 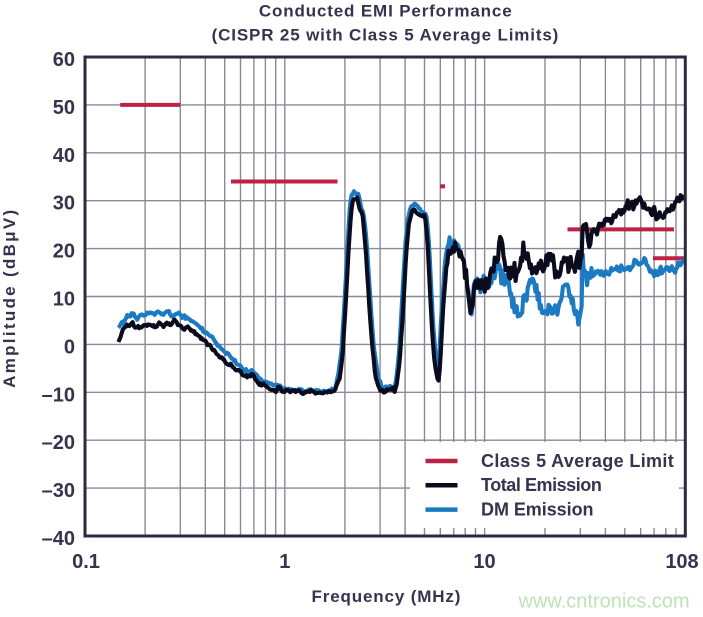 I want to click on svg-text: Total Emission, so click(x=541, y=485).